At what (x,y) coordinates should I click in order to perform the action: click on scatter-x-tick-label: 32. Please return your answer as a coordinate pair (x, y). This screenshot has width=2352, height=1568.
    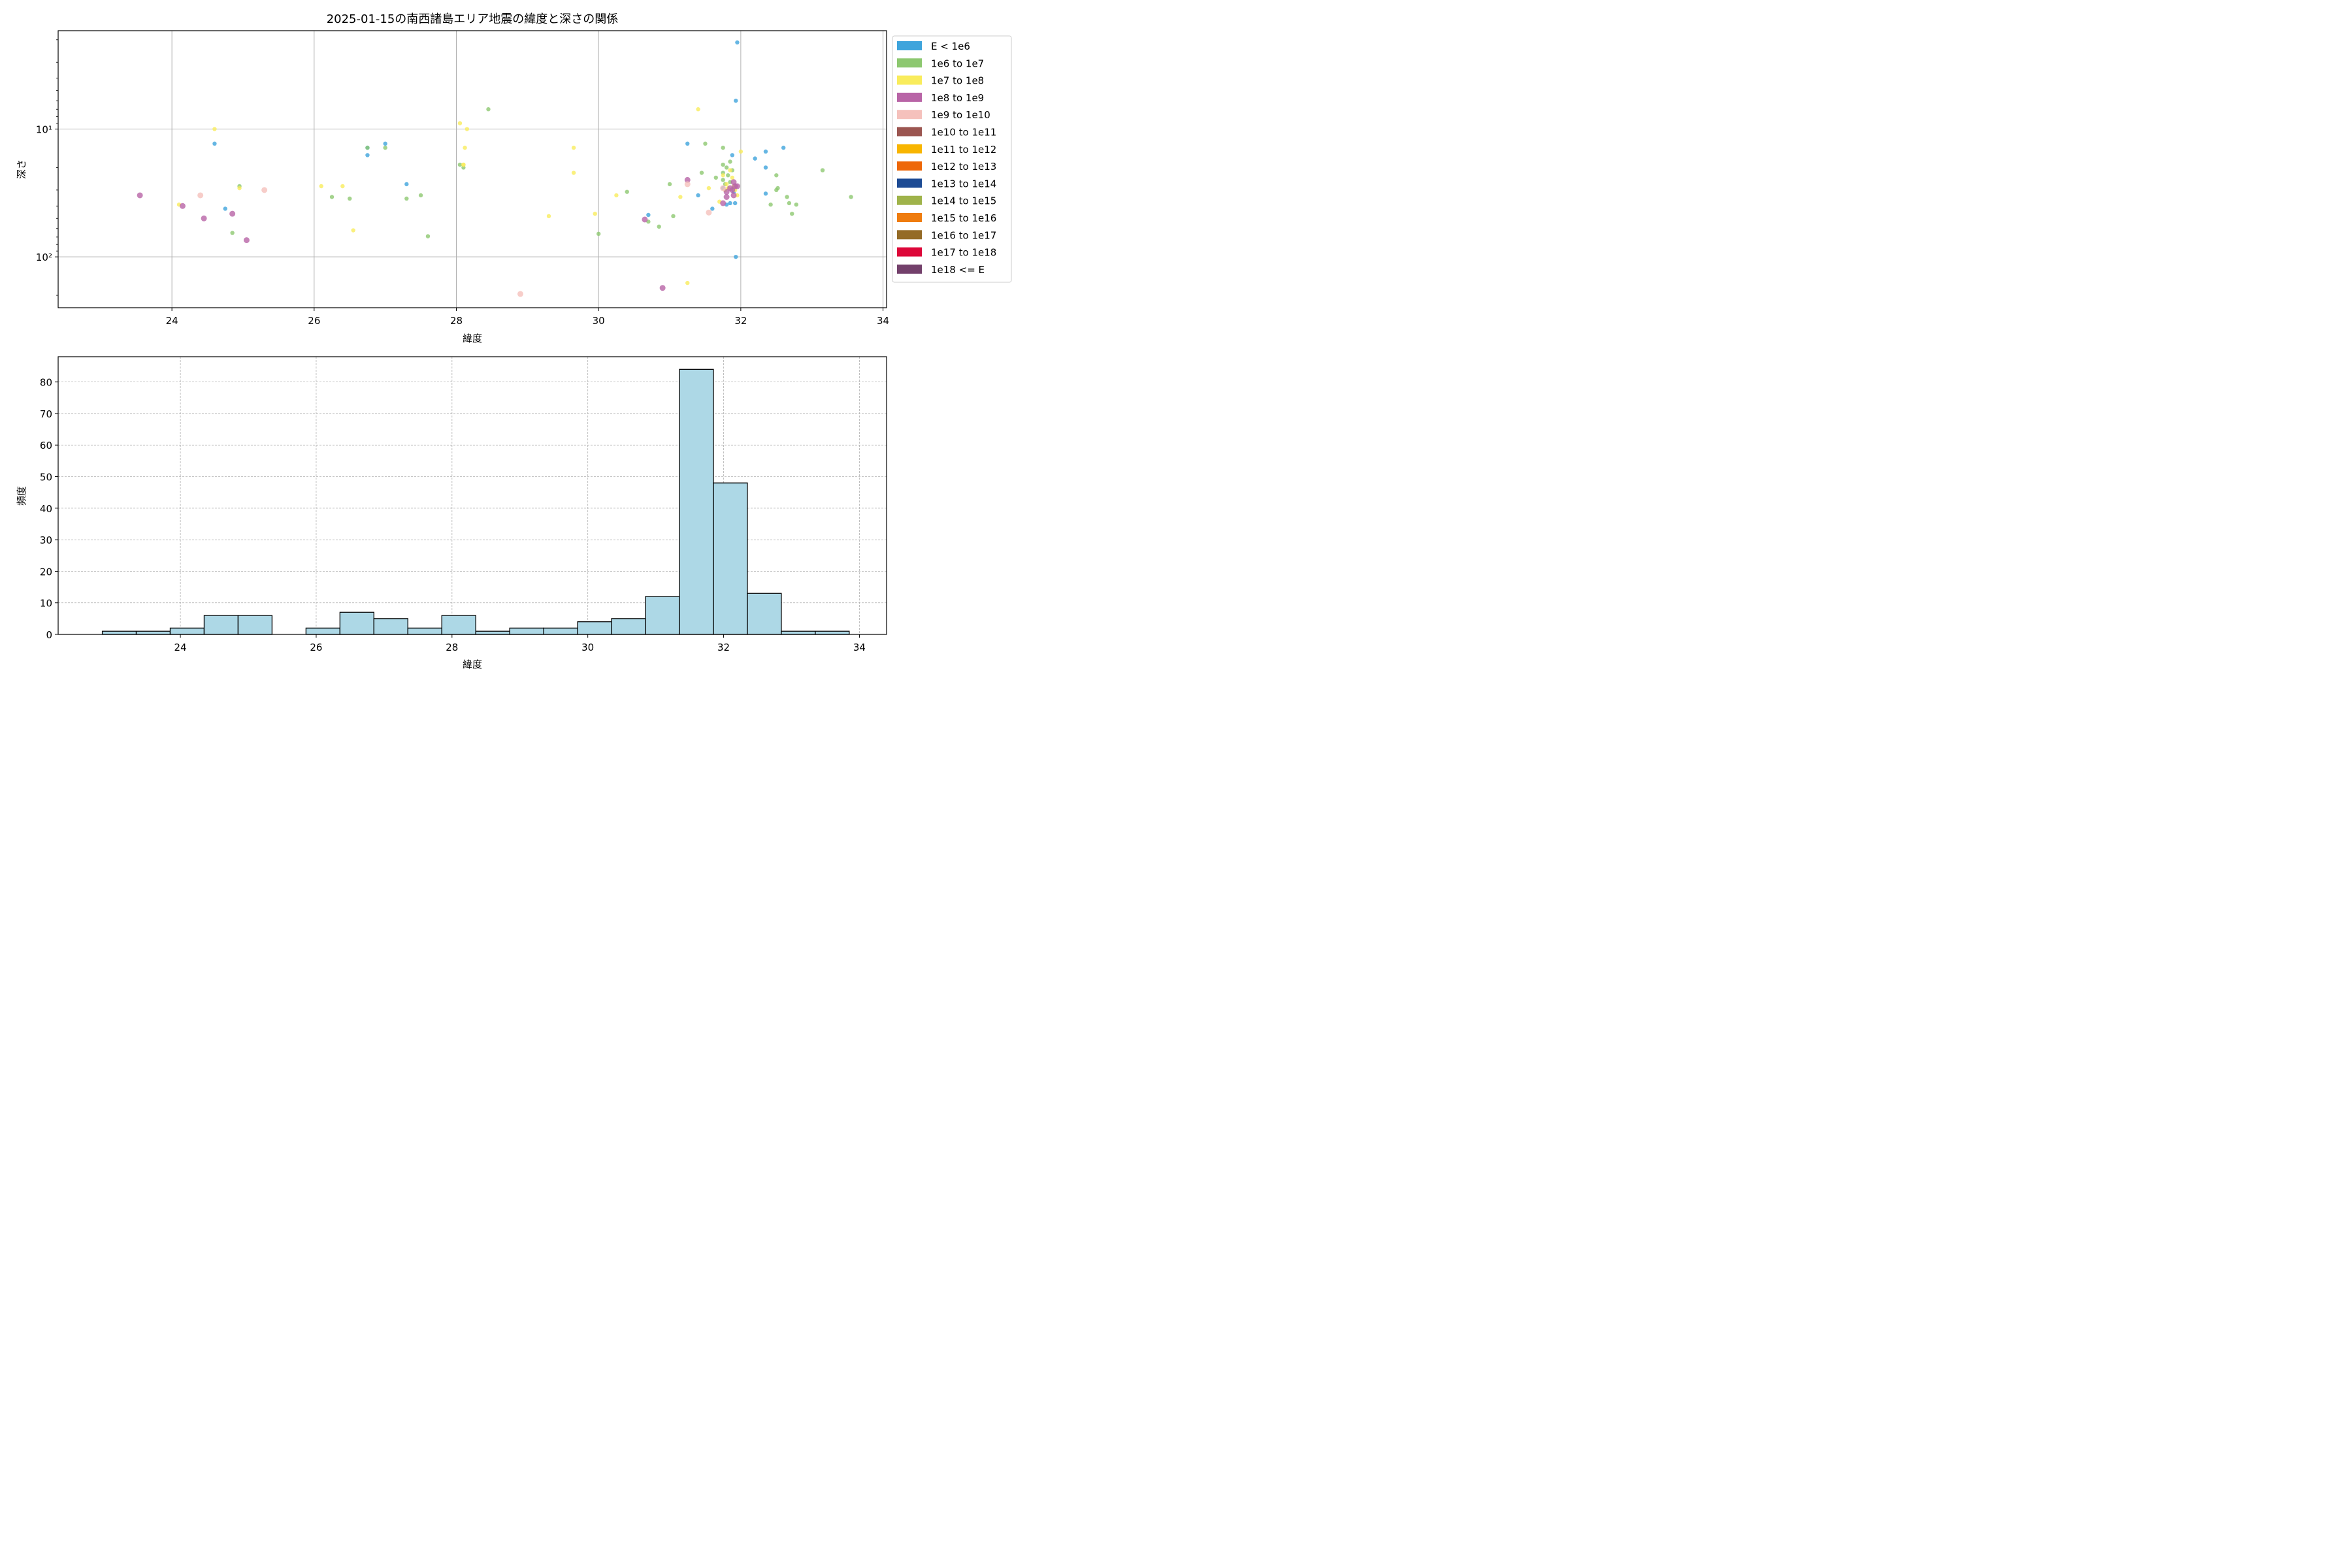
    Looking at the image, I should click on (740, 321).